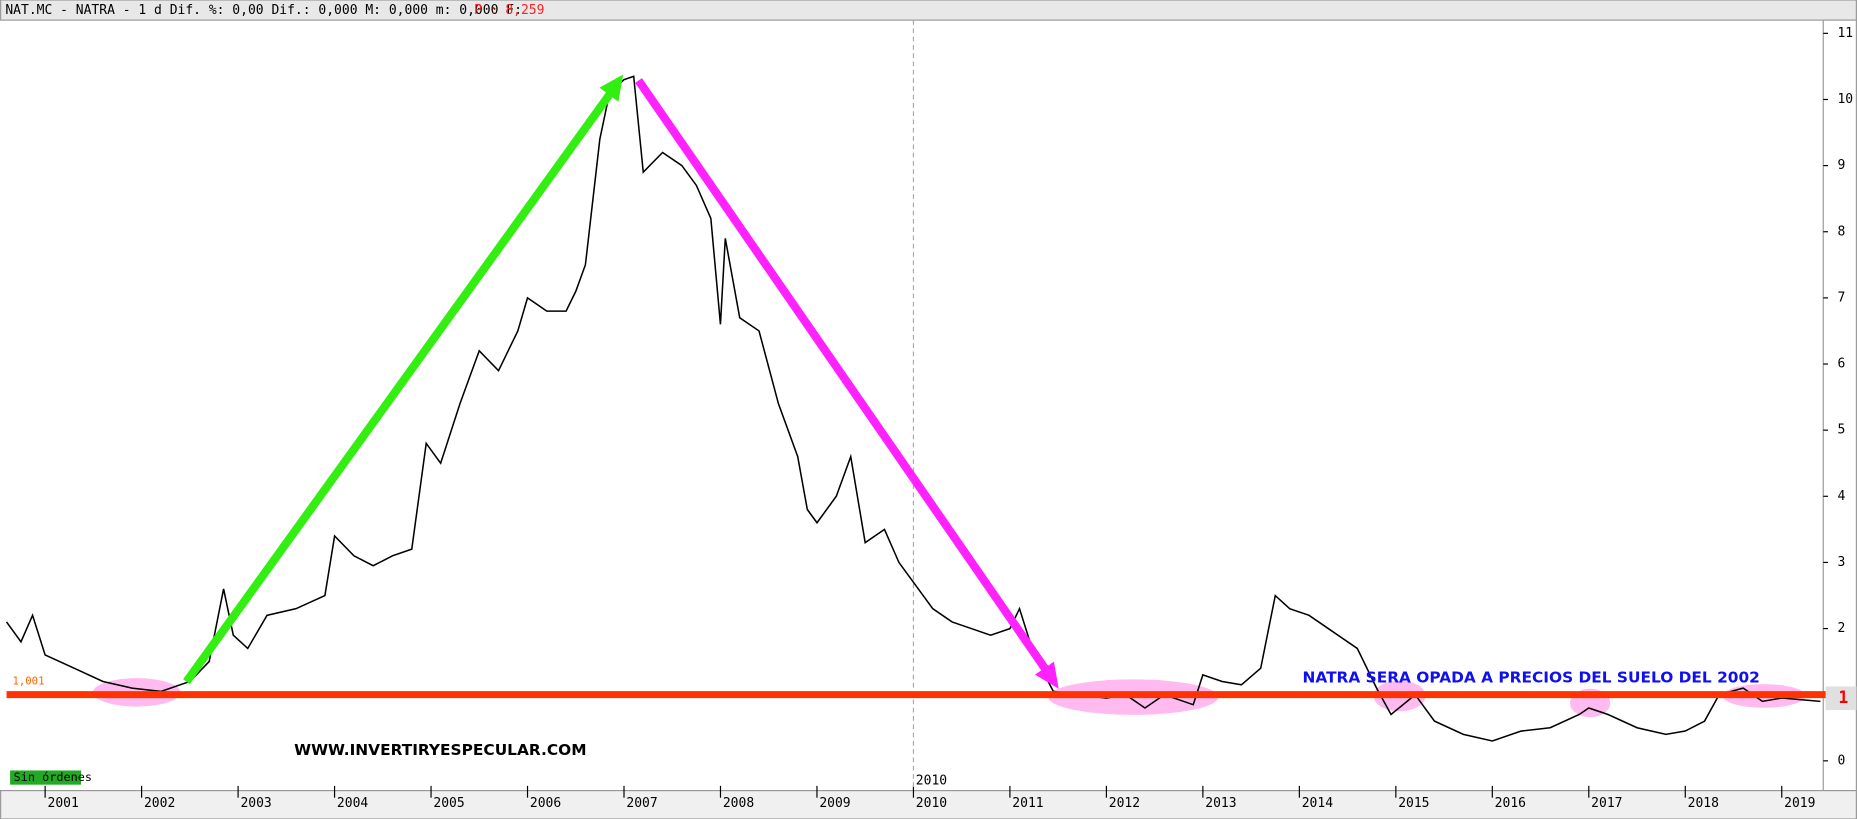 Image resolution: width=1857 pixels, height=819 pixels. Describe the element at coordinates (1841, 430) in the screenshot. I see `y-tick-label: 5` at that location.